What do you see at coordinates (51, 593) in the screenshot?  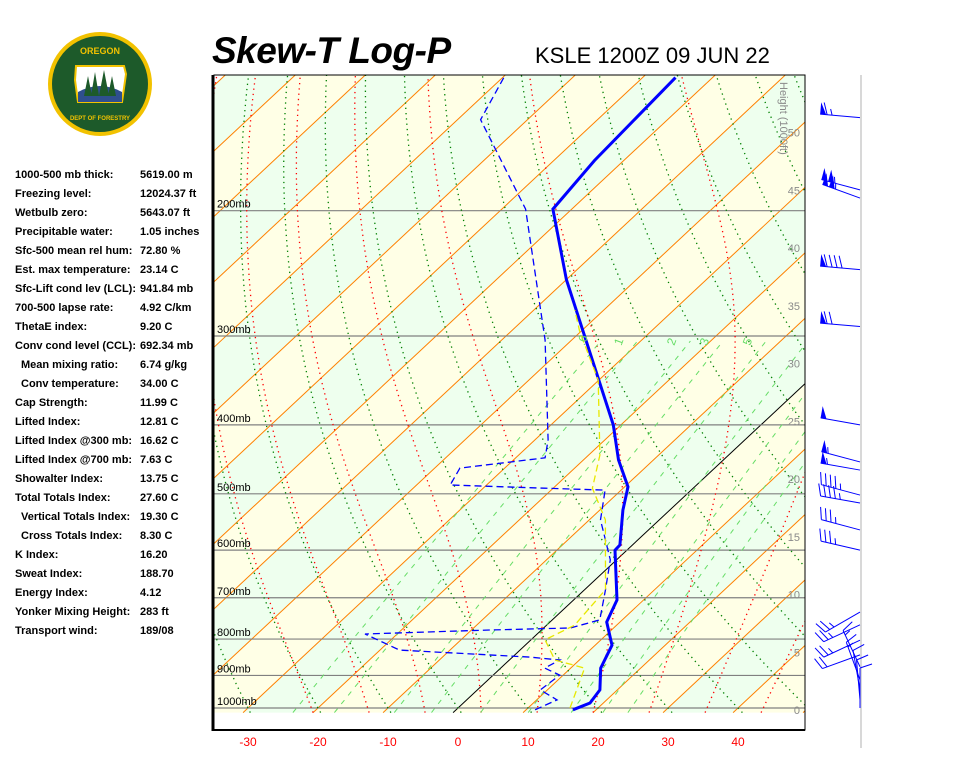 I see `stat-label: Energy Index:` at bounding box center [51, 593].